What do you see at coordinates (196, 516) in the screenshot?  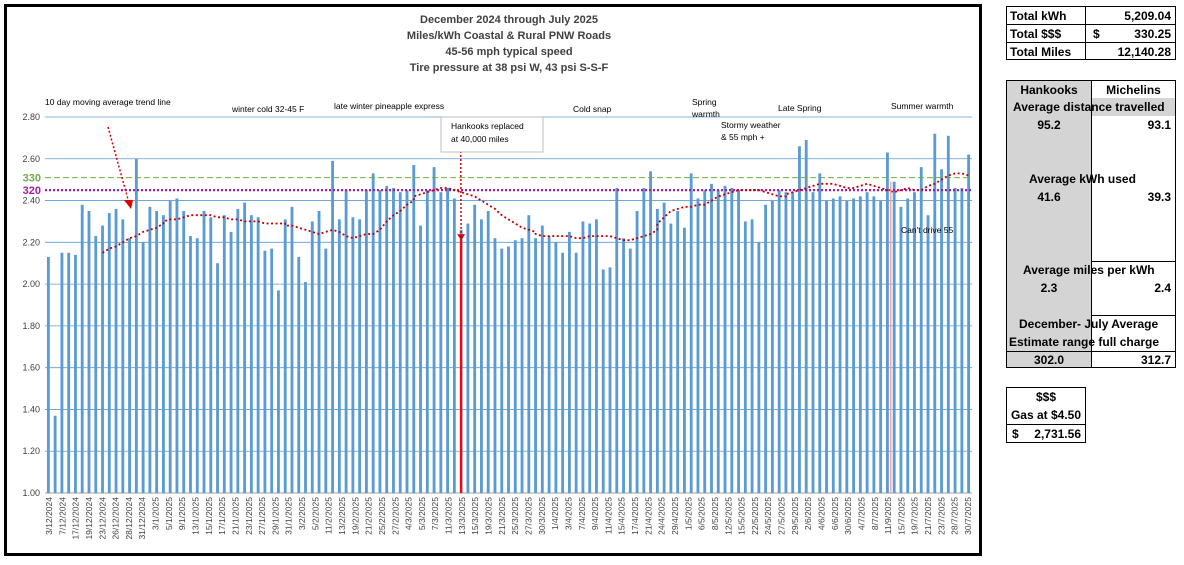 I see `x-tick-label: 13/1/2025` at bounding box center [196, 516].